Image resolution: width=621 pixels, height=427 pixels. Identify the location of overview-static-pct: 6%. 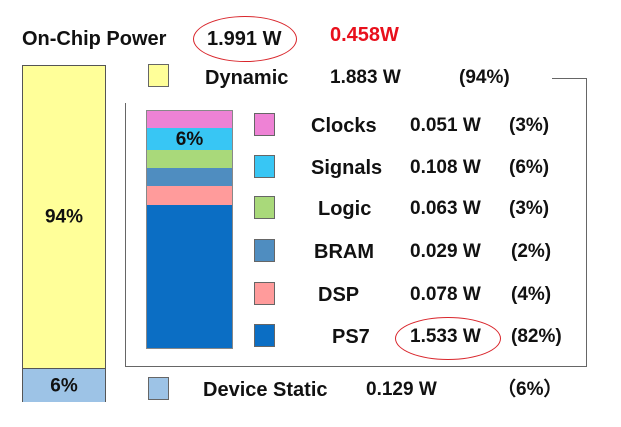
(64, 385).